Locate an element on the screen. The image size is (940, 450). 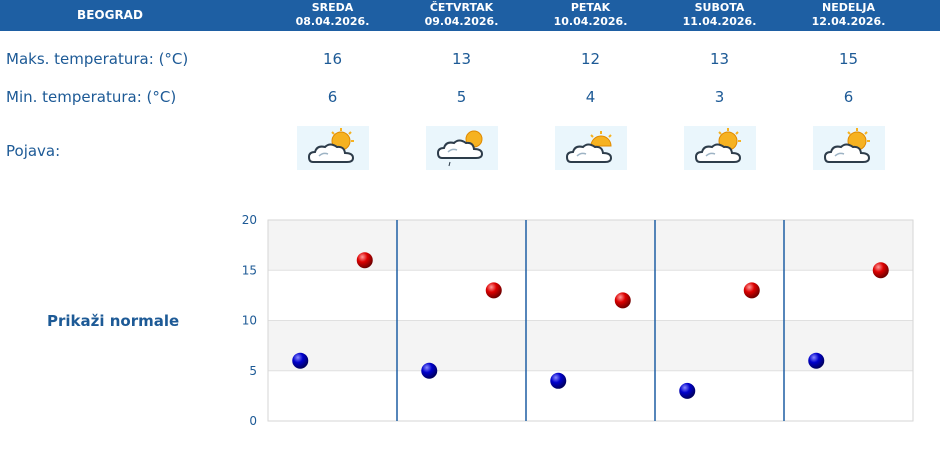
day-header-2: ČETVRTAK 09.04.2026. is located at coordinates (461, 15).